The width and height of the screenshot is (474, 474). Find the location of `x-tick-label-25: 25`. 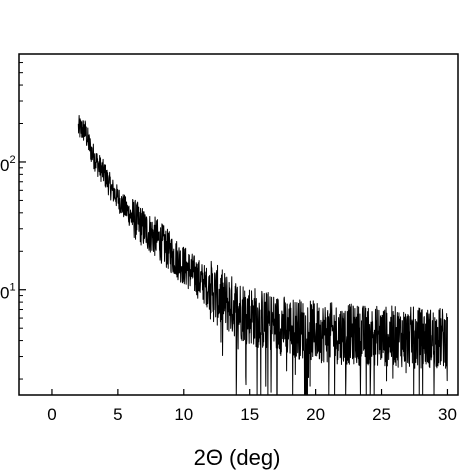

x-tick-label-25: 25 is located at coordinates (381, 414).